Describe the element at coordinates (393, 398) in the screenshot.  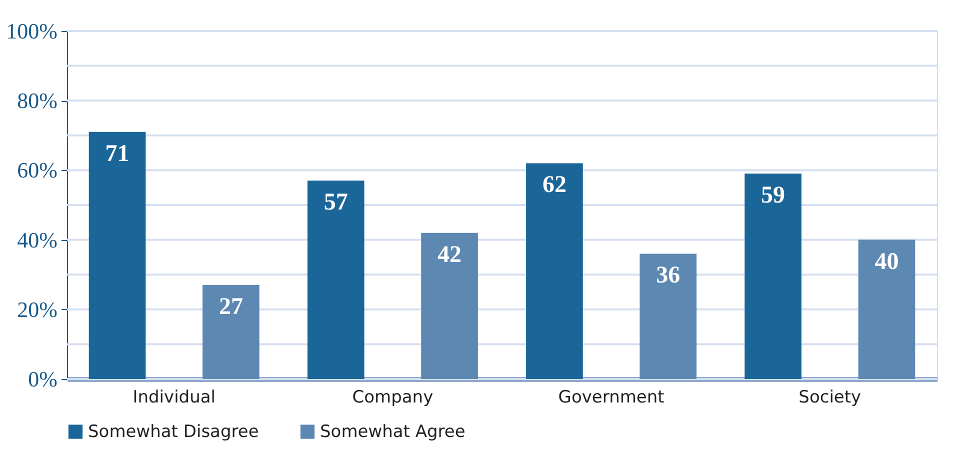
I see `x-tick-label: Company` at that location.